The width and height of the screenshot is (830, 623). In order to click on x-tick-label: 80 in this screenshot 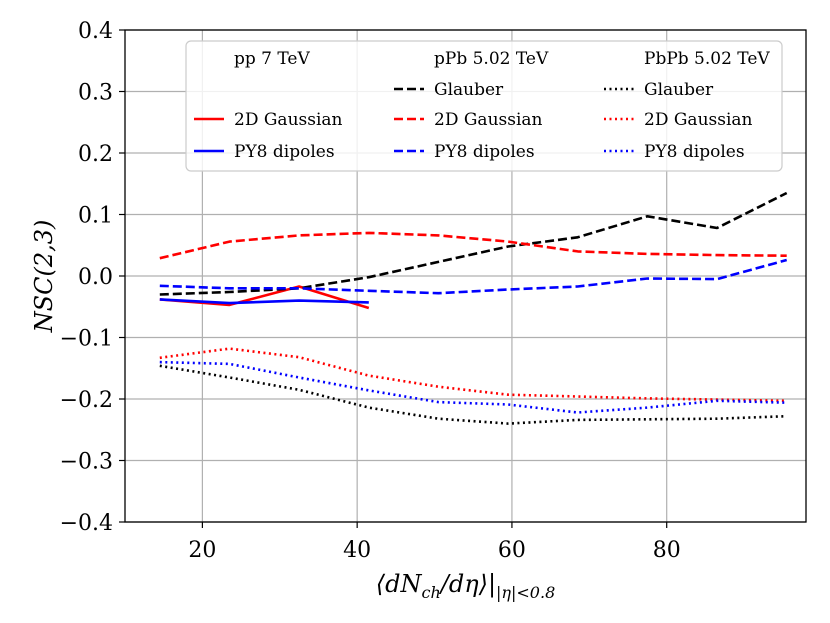, I will do `click(667, 550)`.